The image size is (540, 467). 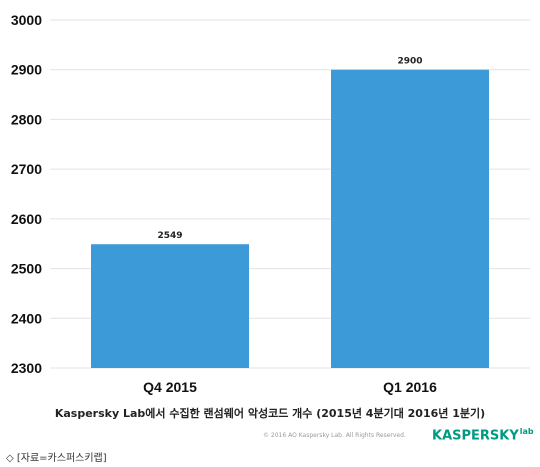 I want to click on kaspersky-logo: KASPERSKYlab, so click(x=483, y=435).